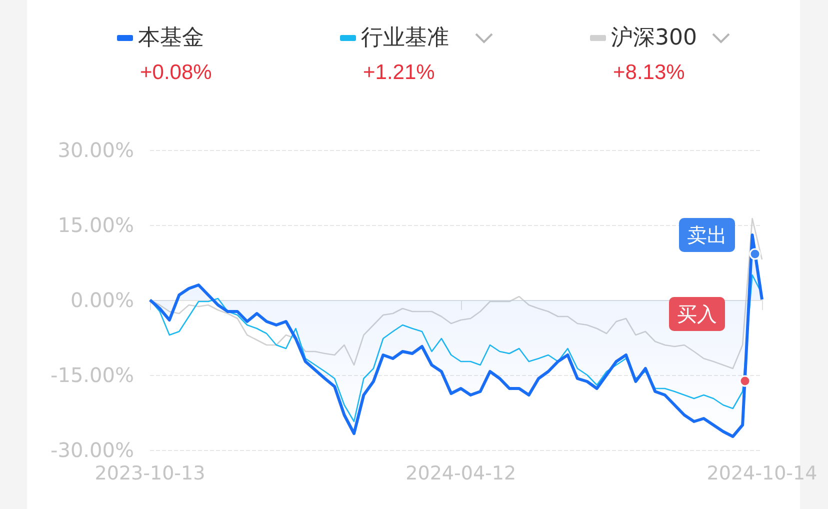 This screenshot has height=509, width=828. I want to click on annotation: 买入, so click(696, 314).